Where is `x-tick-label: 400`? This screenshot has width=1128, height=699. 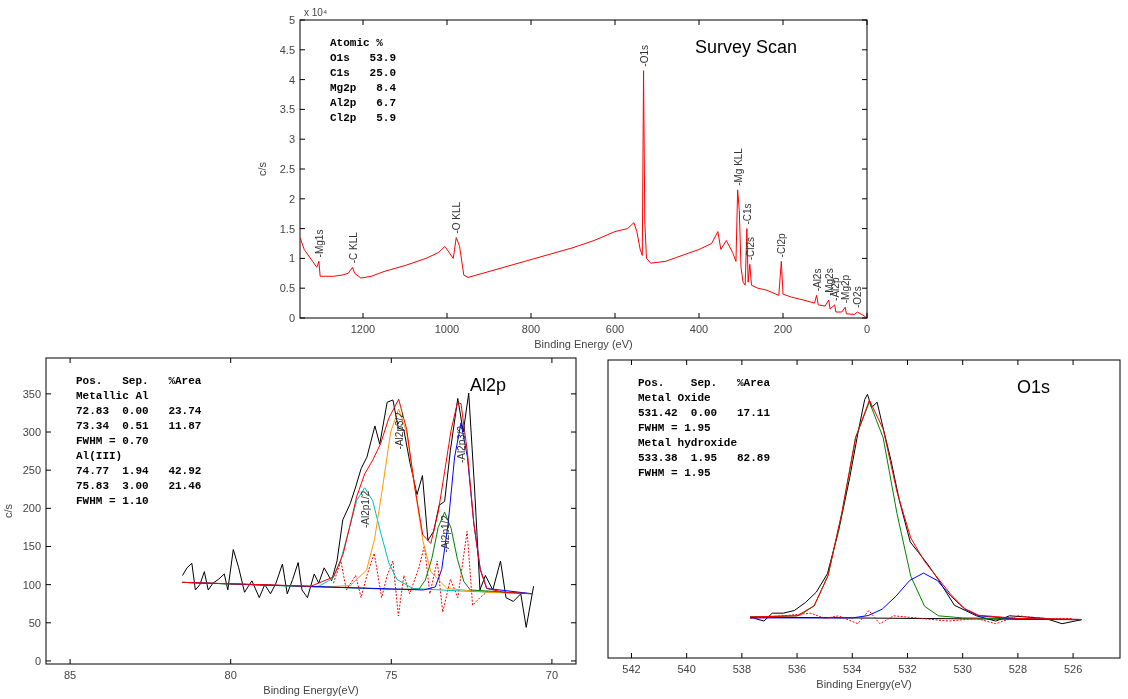
x-tick-label: 400 is located at coordinates (699, 329).